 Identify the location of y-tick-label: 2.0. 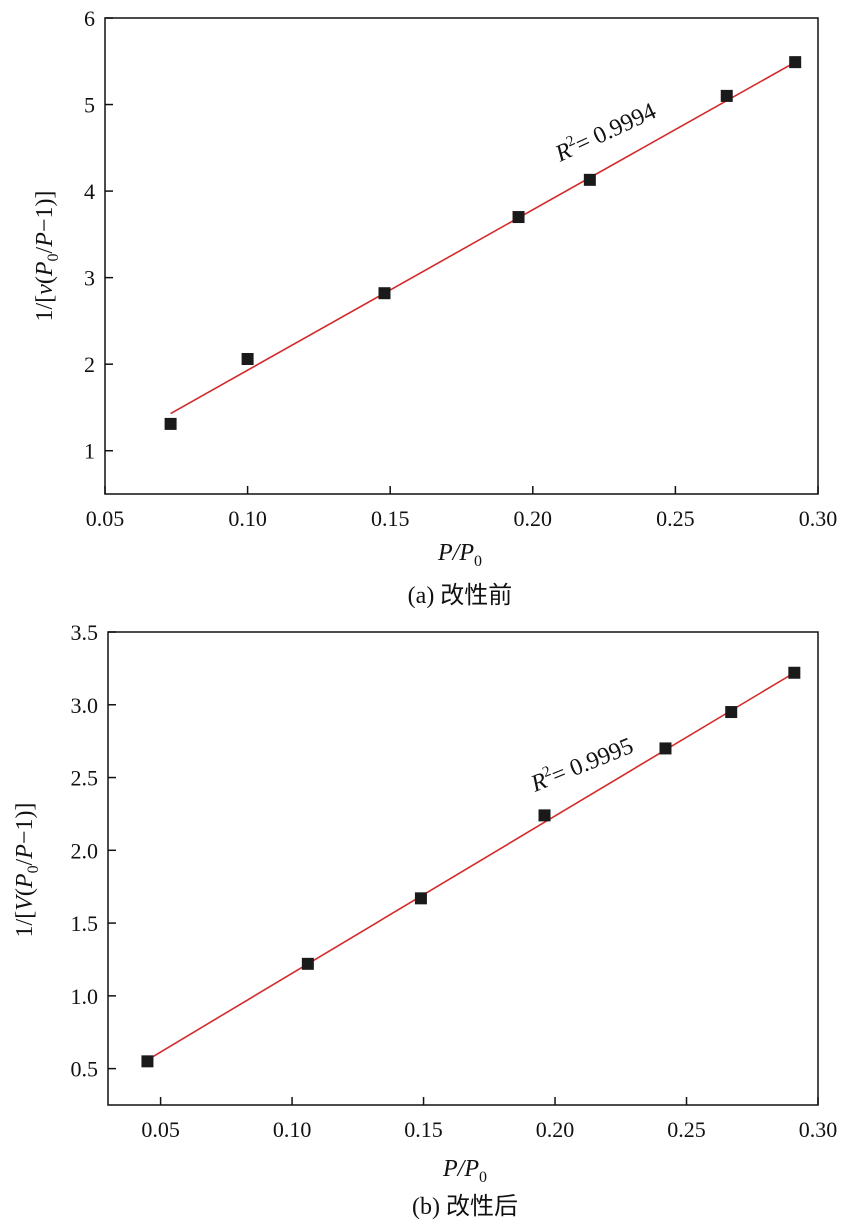
(85, 850).